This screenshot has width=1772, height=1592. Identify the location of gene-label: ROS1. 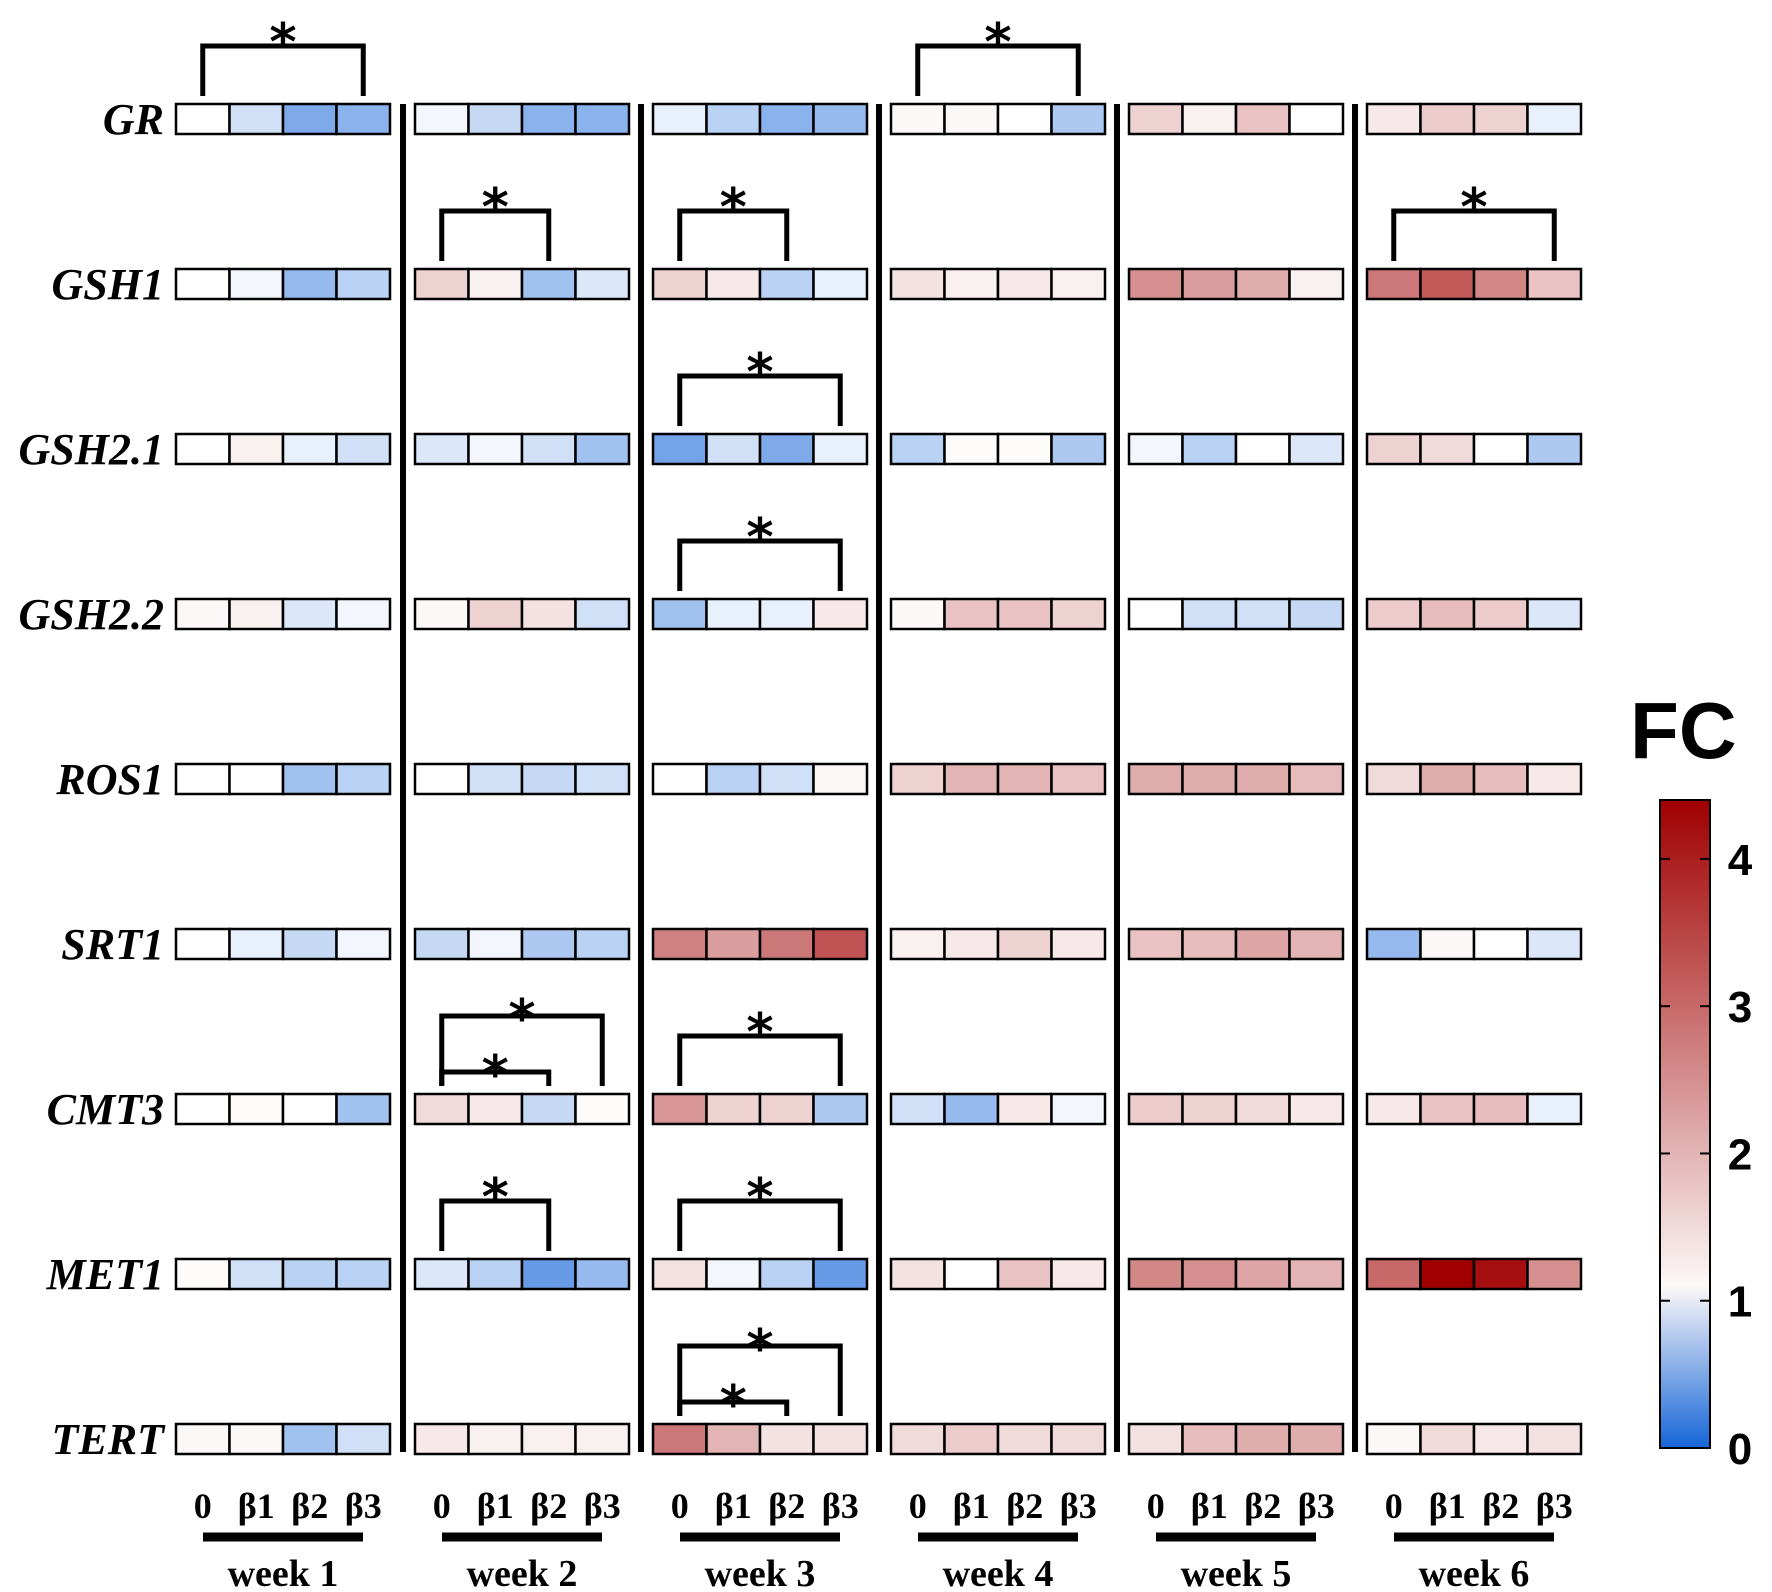
(109, 779).